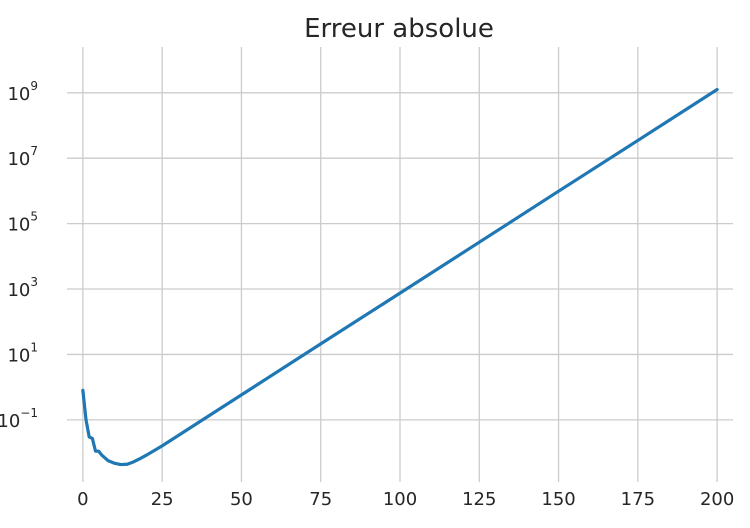 This screenshot has width=750, height=528. What do you see at coordinates (22, 92) in the screenshot?
I see `y-tick-label: 10⁹` at bounding box center [22, 92].